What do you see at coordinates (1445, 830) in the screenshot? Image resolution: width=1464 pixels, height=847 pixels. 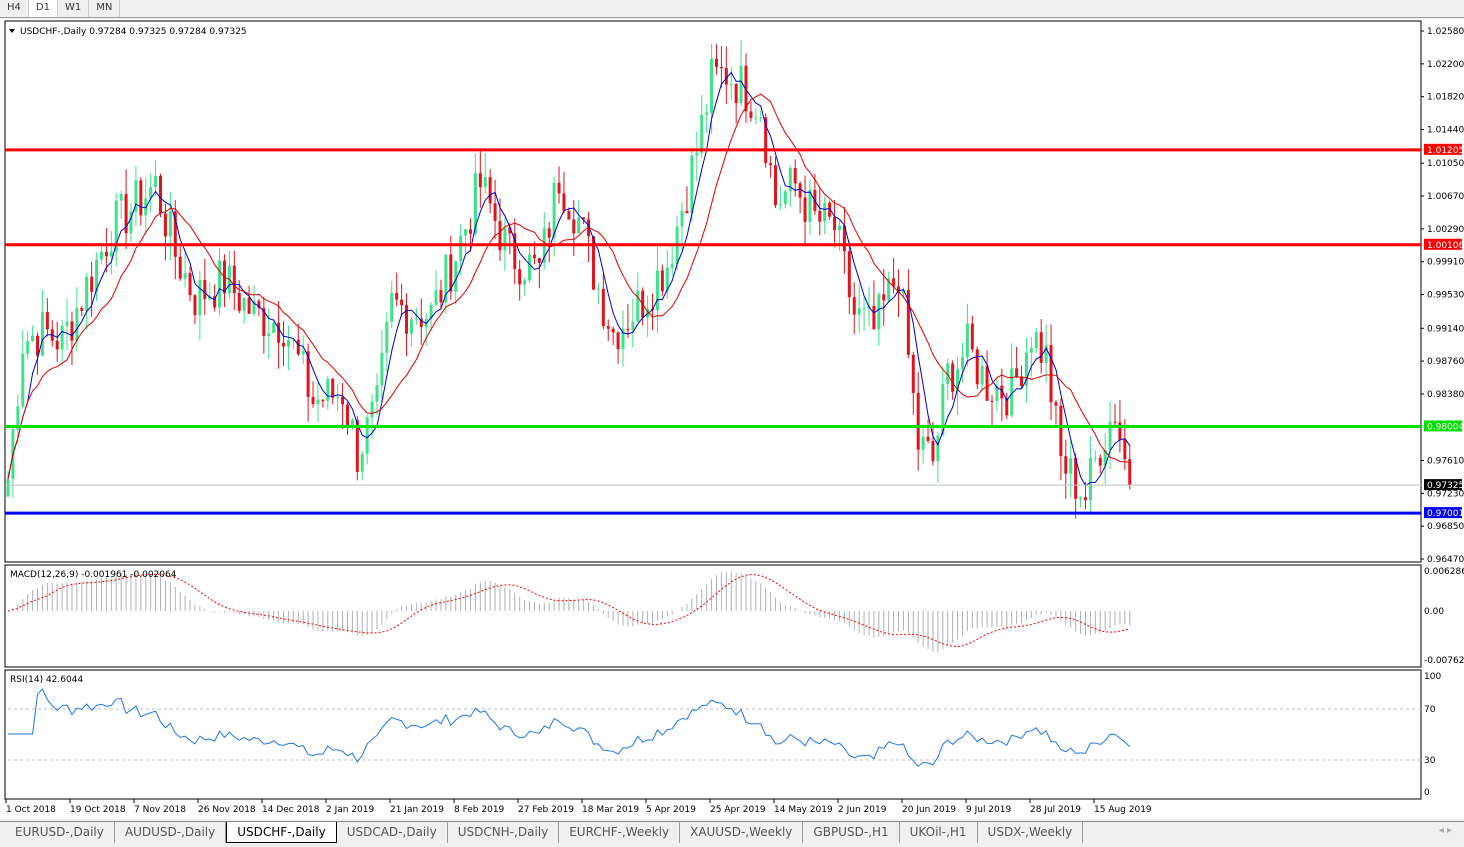 I see `tab-scroll-arrows-icon: ◂ ▸` at bounding box center [1445, 830].